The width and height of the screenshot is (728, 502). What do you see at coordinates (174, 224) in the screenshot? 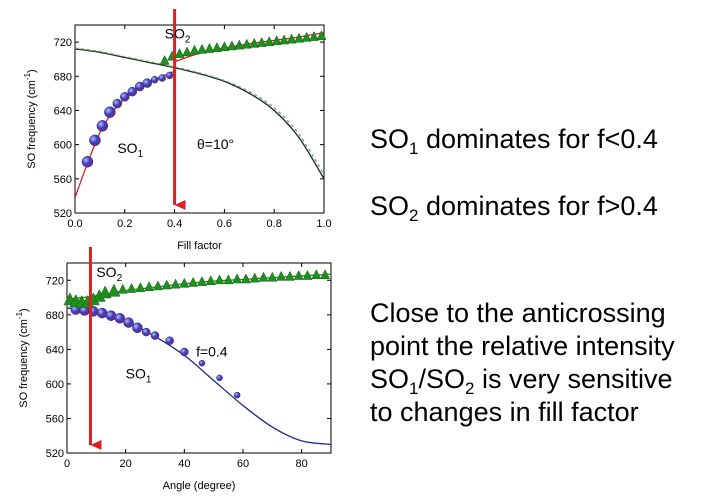
I see `x-tick-label: 0.4` at bounding box center [174, 224].